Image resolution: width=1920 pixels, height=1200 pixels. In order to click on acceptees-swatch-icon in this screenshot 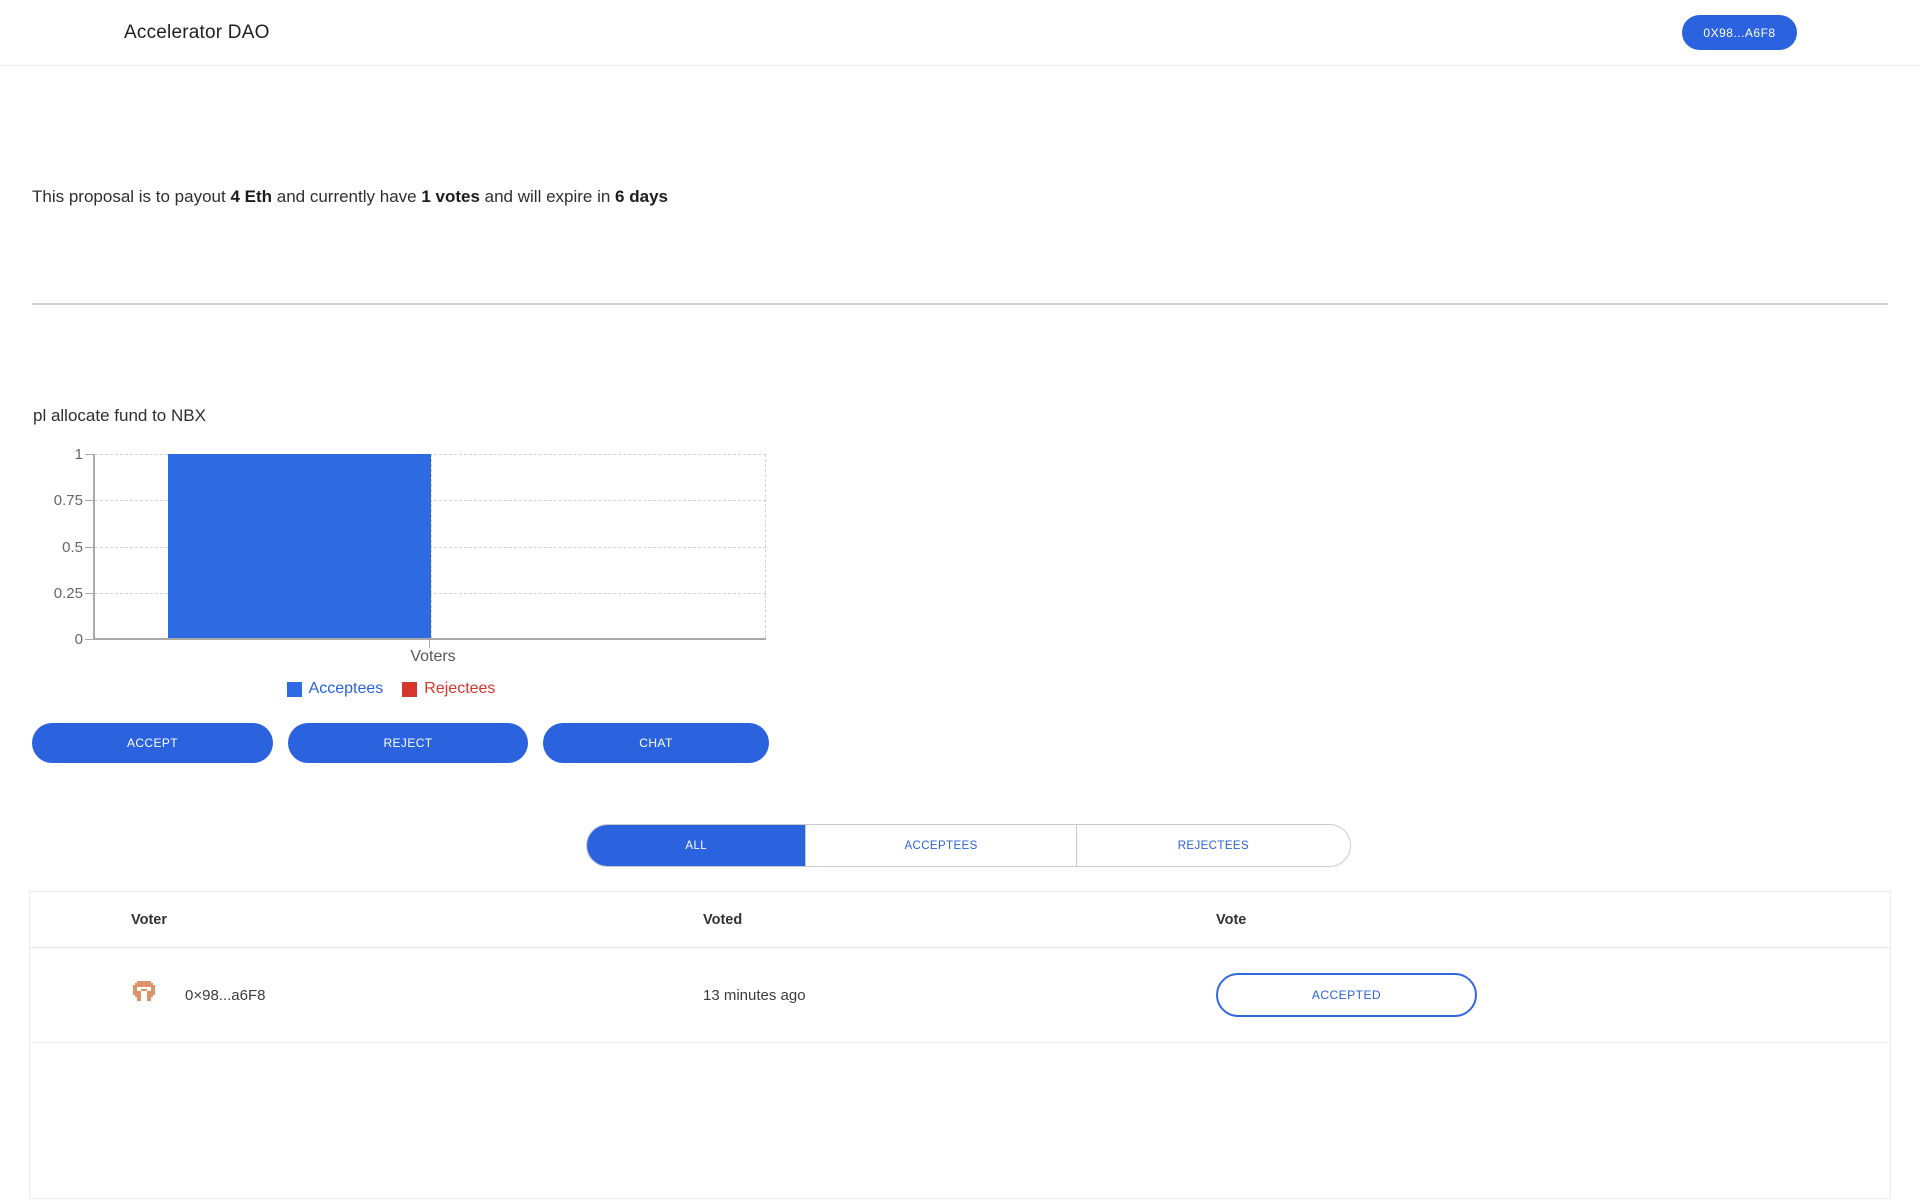, I will do `click(294, 689)`.